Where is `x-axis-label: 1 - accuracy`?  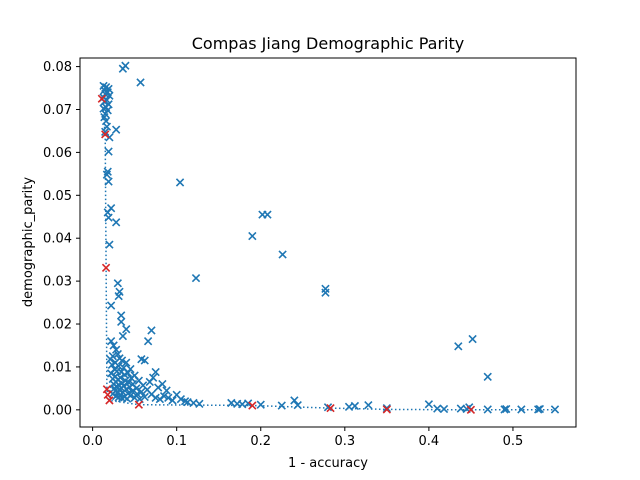
x-axis-label: 1 - accuracy is located at coordinates (328, 463).